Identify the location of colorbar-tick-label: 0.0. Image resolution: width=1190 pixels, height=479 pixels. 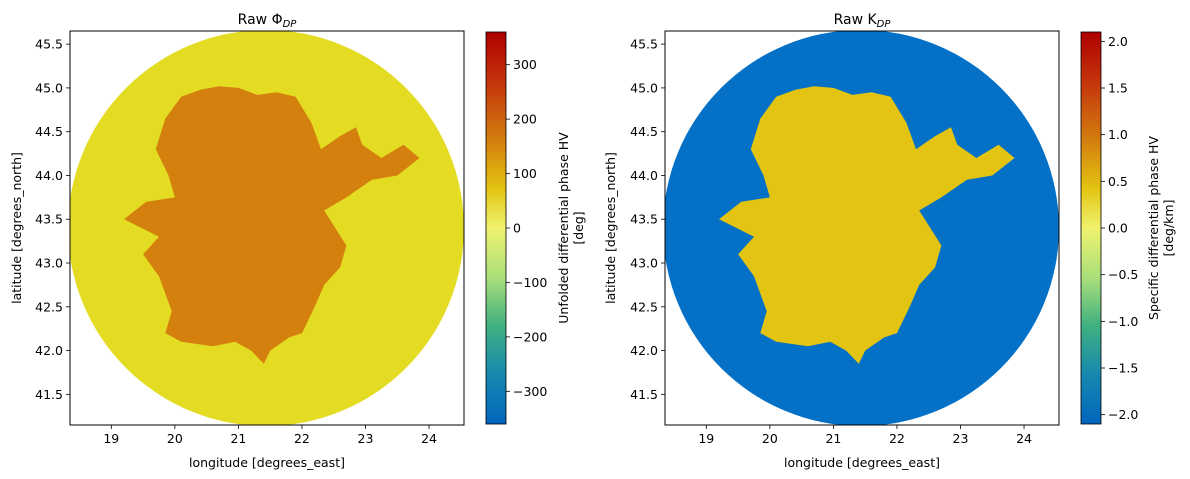
(1118, 228).